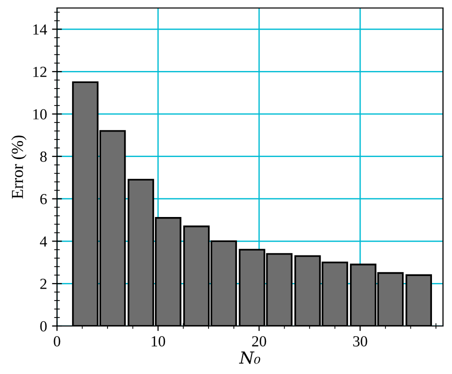  Describe the element at coordinates (360, 341) in the screenshot. I see `x-tick-label: 30` at that location.